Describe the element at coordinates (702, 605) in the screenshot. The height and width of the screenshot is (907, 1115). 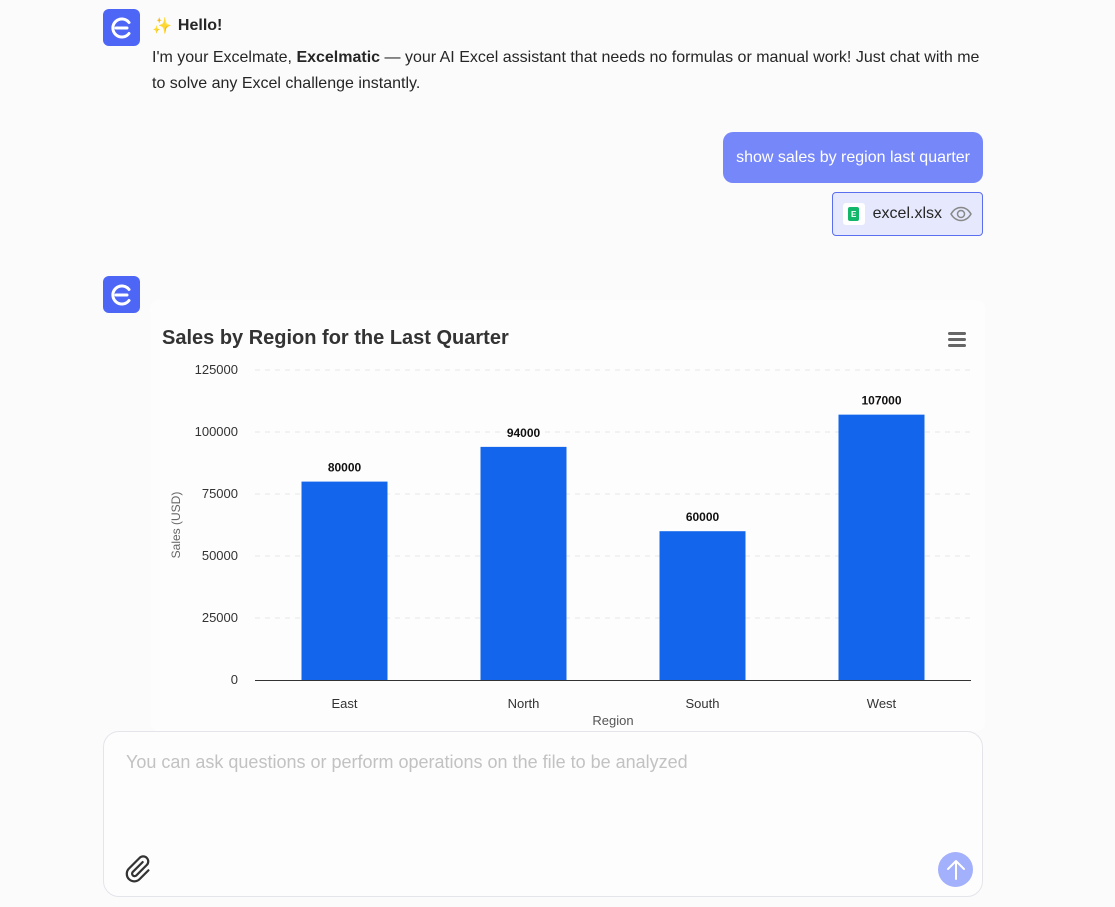
I see `bar-south` at that location.